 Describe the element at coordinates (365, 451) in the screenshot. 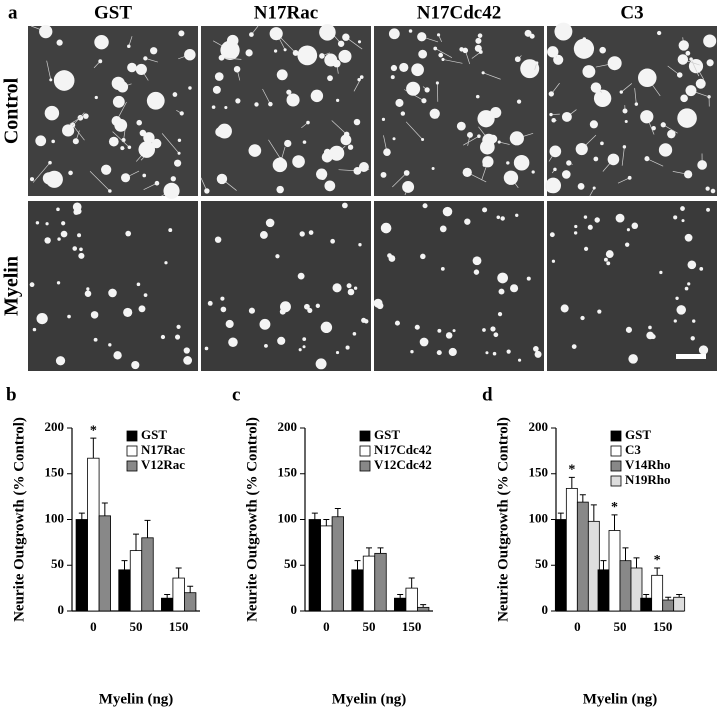

I see `legend-swatch` at that location.